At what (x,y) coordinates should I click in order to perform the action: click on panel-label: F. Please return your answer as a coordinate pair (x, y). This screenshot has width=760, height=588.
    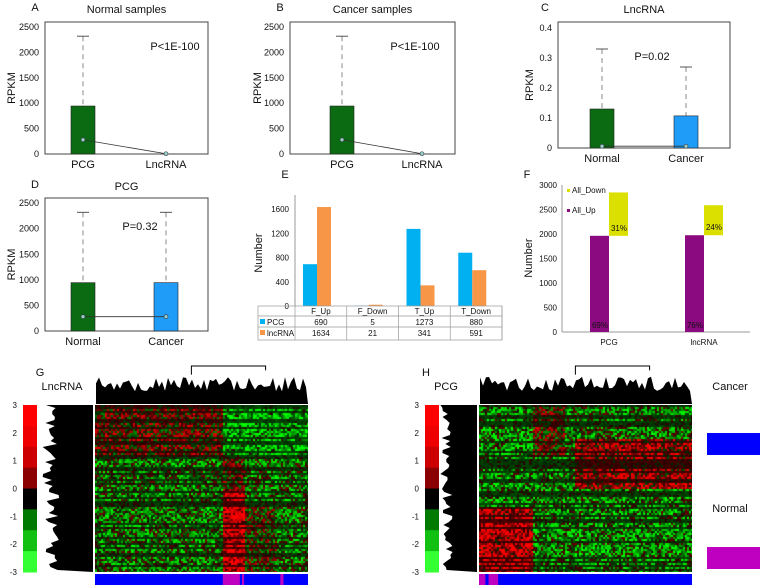
    Looking at the image, I should click on (527, 175).